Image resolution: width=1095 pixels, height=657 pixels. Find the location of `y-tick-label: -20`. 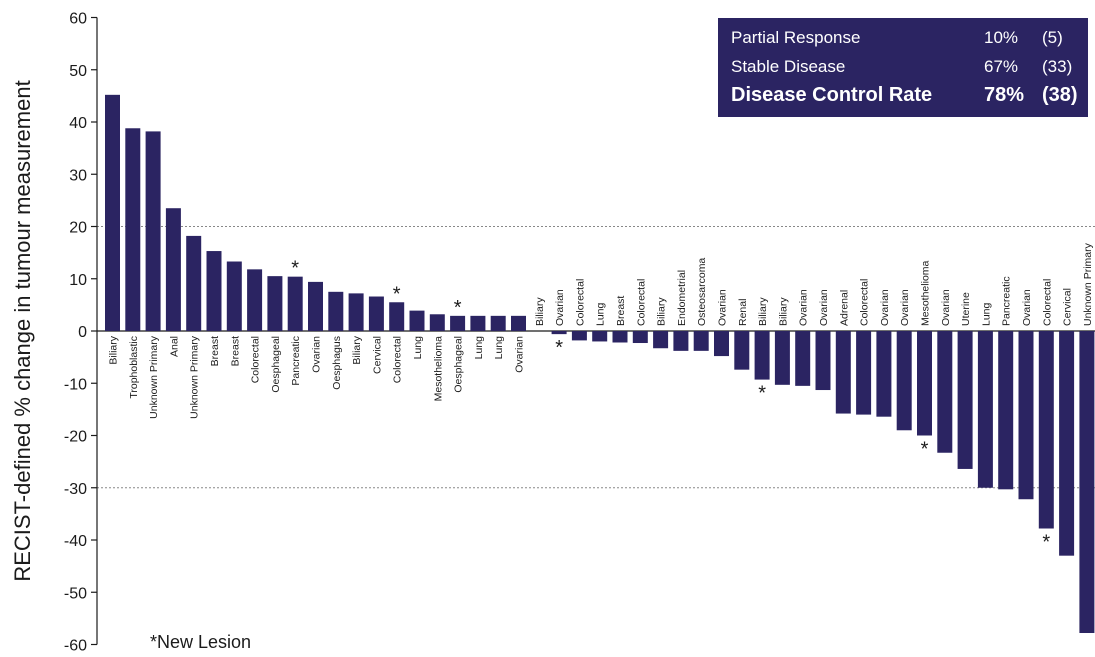

y-tick-label: -20 is located at coordinates (75, 437).